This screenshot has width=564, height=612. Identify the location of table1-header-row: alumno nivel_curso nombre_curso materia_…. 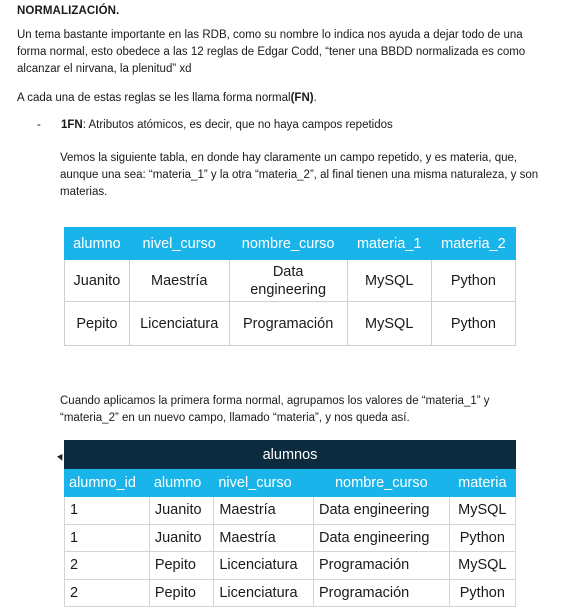
(290, 243).